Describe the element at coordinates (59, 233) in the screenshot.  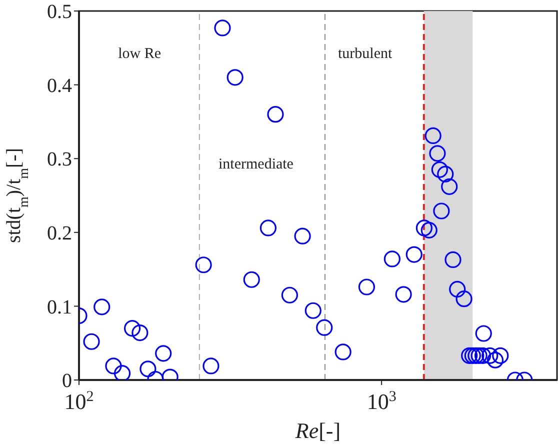
I see `y-tick-label: 0.2` at that location.